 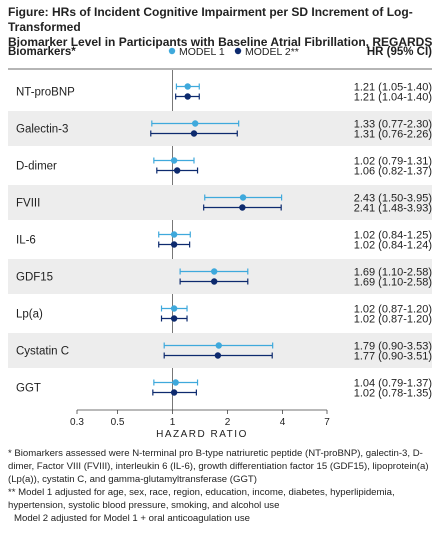 I want to click on x-tick-label: 4, so click(x=283, y=422).